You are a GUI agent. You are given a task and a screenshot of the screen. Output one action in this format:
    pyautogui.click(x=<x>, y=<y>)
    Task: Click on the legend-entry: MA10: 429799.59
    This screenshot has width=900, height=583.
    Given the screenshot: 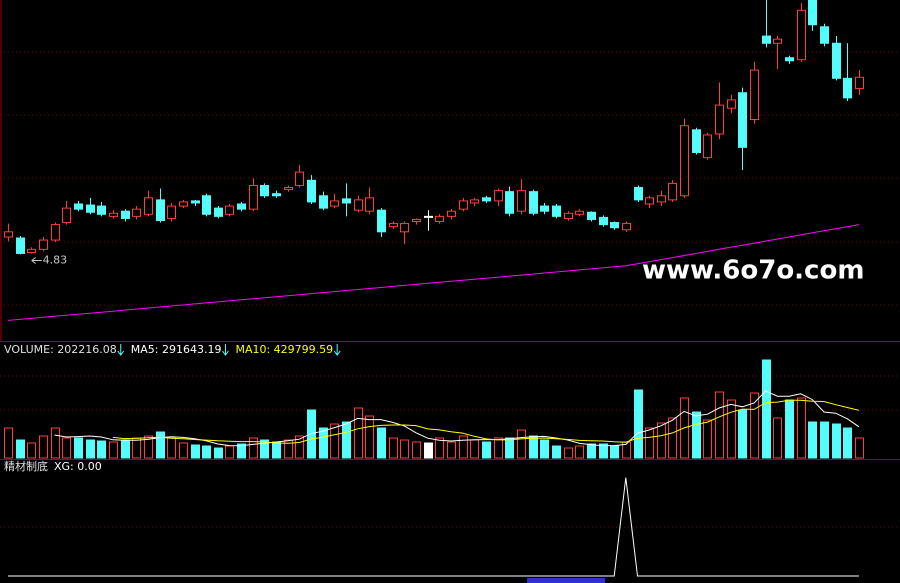 What is the action you would take?
    pyautogui.click(x=284, y=349)
    